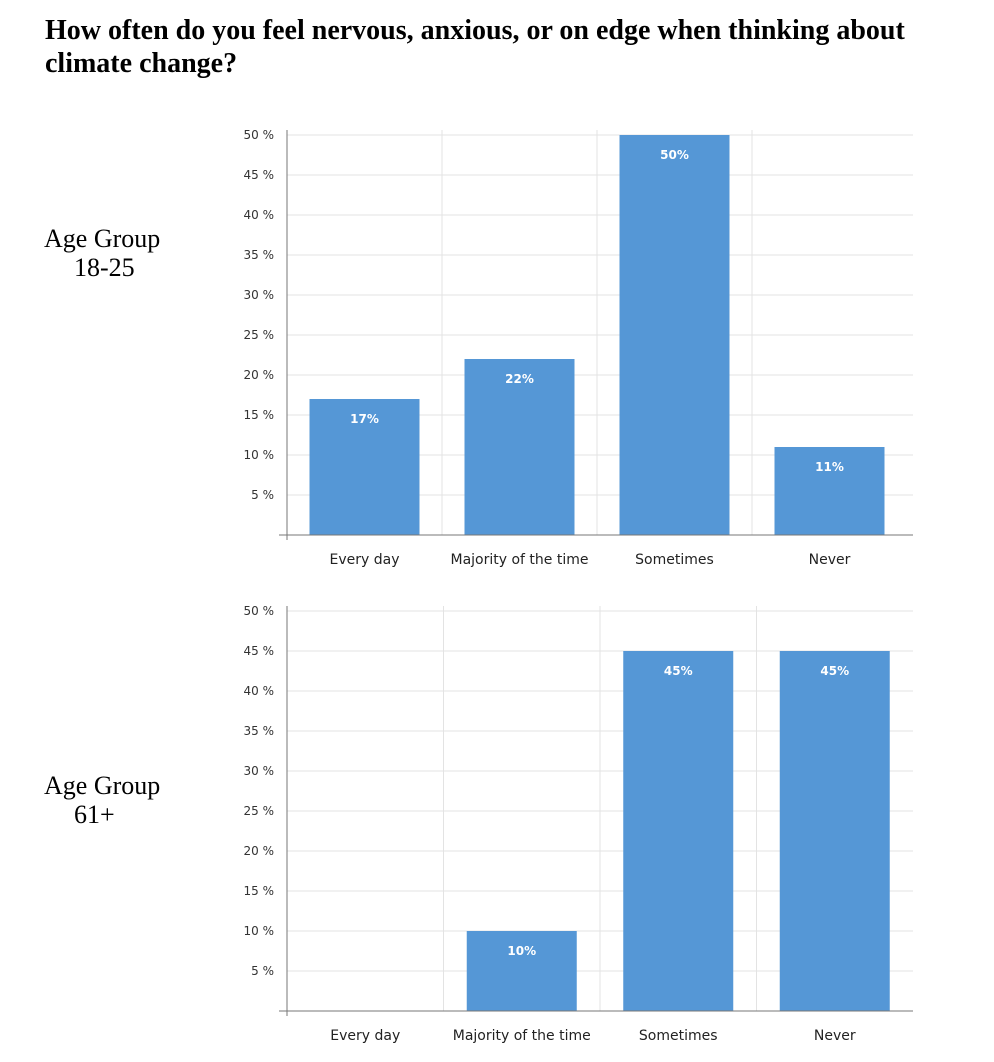 The width and height of the screenshot is (994, 1062). I want to click on group-label-1-line1: Age Group, so click(102, 238).